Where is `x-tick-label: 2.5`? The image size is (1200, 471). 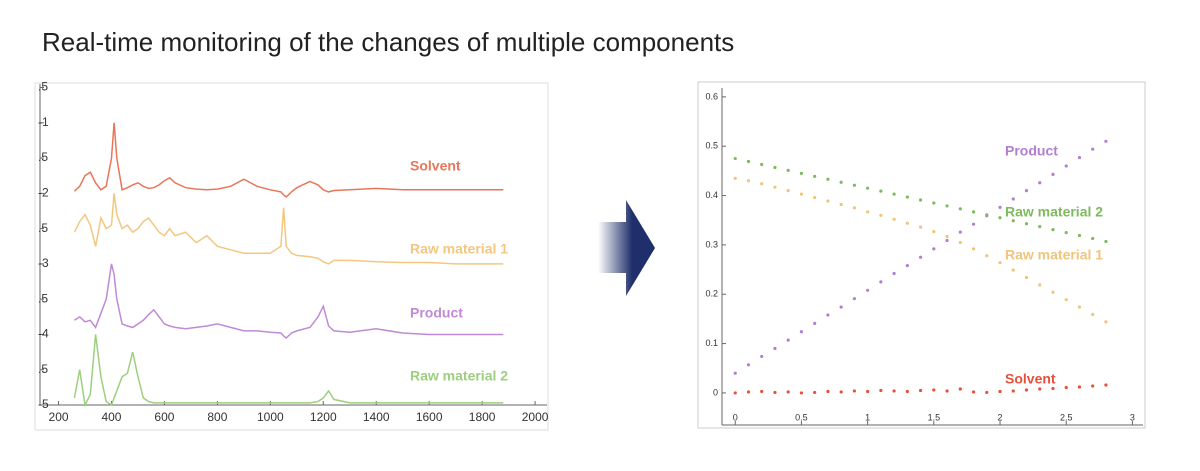 x-tick-label: 2.5 is located at coordinates (1066, 417).